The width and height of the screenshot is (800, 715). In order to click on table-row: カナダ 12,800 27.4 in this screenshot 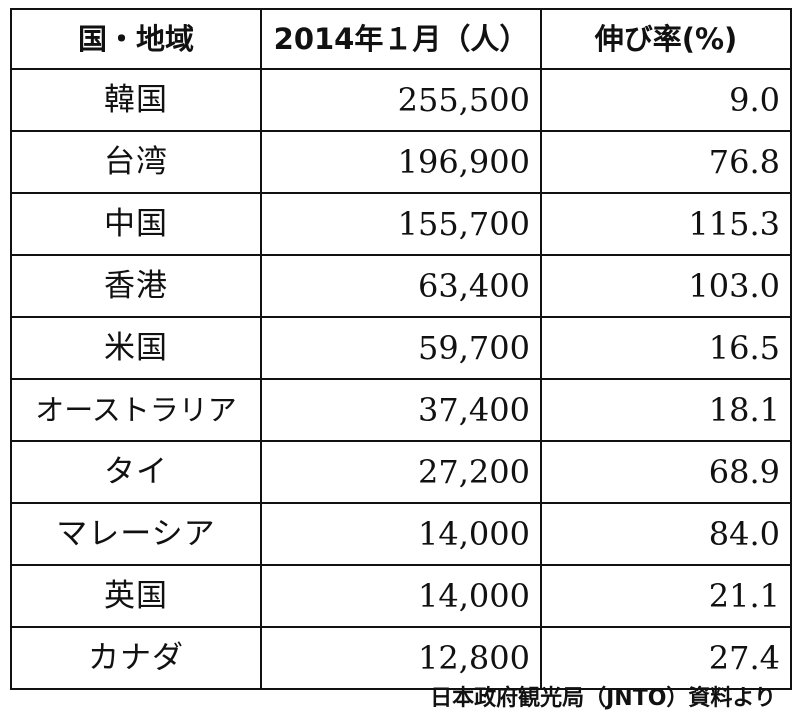, I will do `click(401, 658)`.